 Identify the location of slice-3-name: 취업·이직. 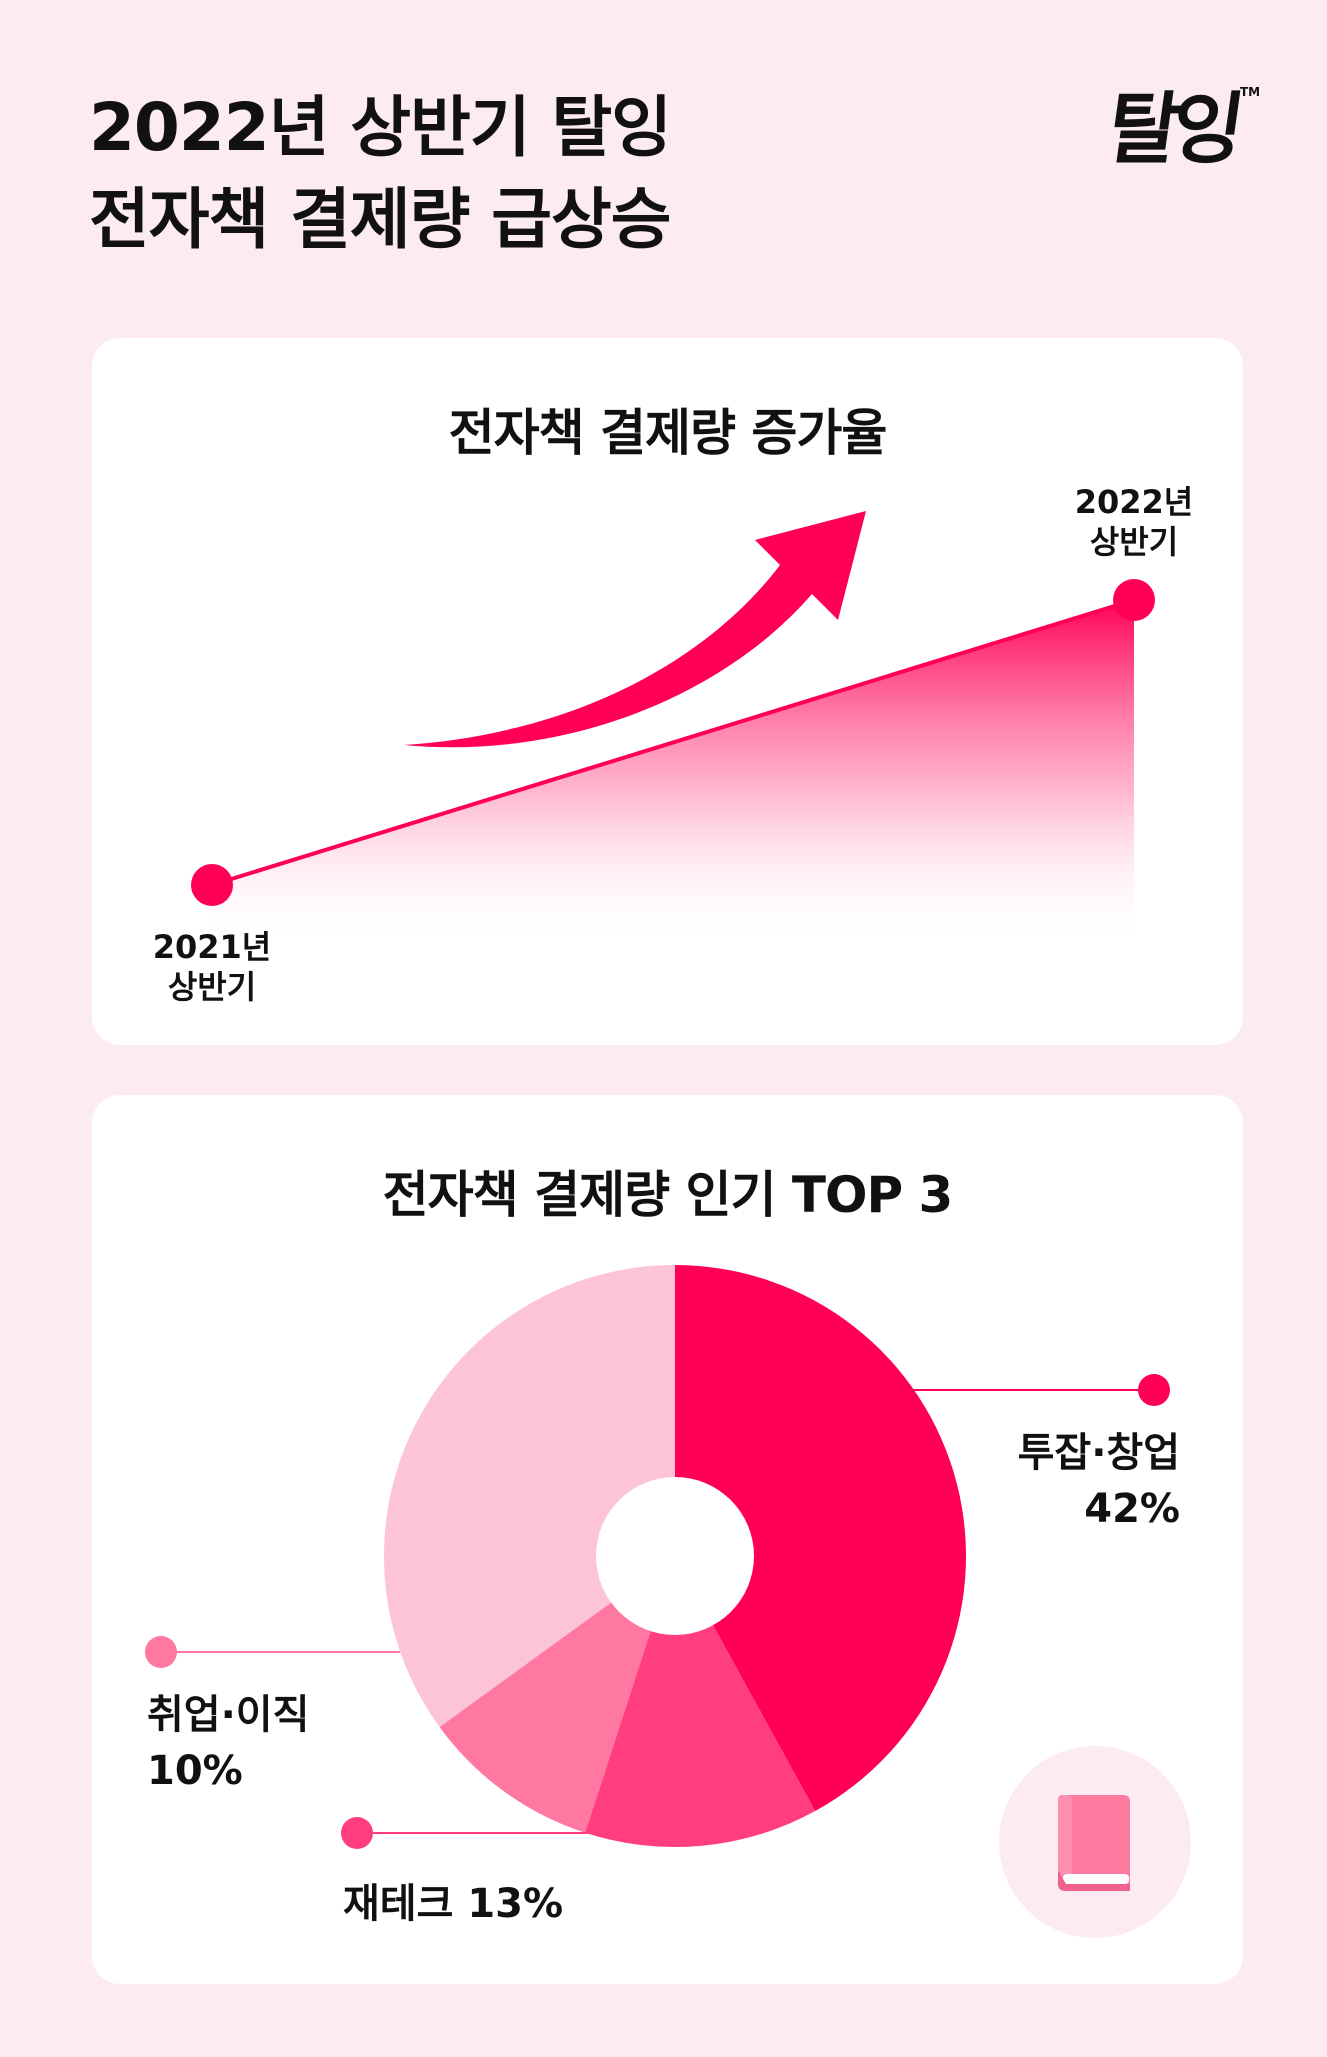
(228, 1715).